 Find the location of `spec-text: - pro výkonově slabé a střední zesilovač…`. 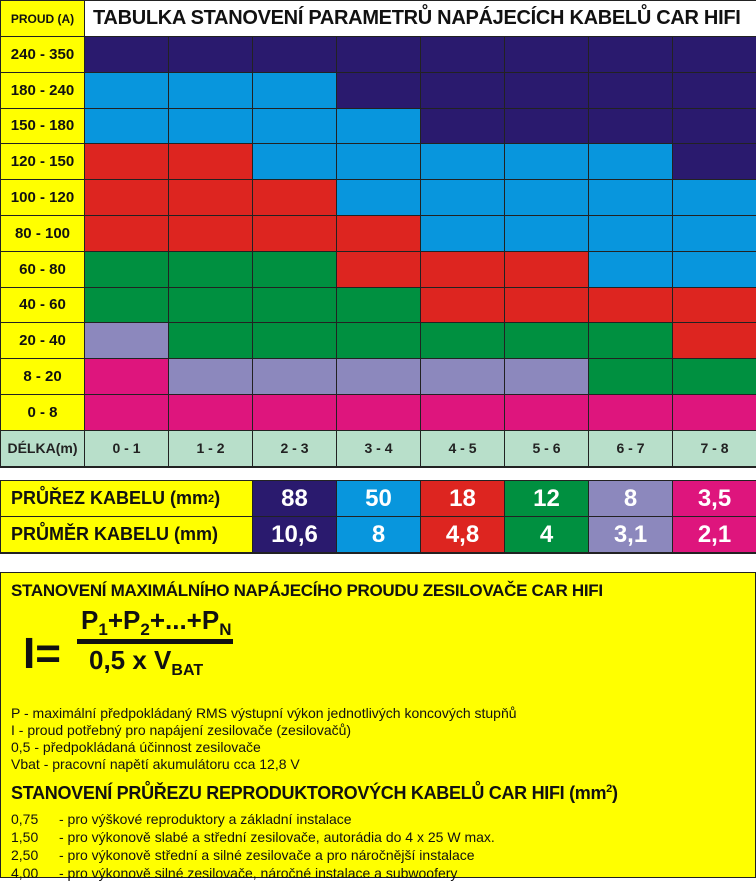

spec-text: - pro výkonově slabé a střední zesilovač… is located at coordinates (277, 837).